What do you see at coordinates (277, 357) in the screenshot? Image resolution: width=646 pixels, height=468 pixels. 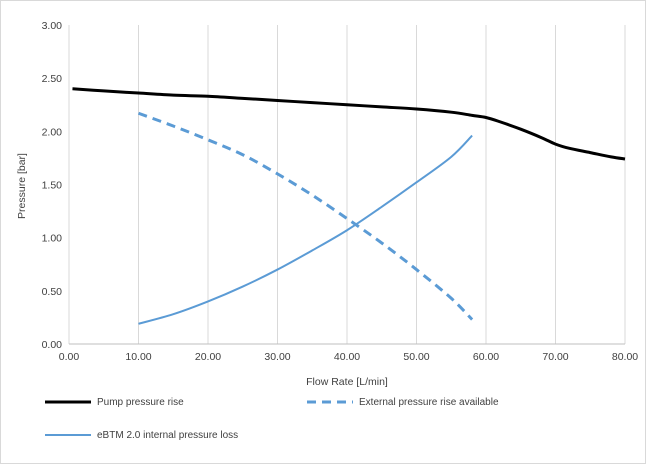 I see `x-tick-label: 30.00` at bounding box center [277, 357].